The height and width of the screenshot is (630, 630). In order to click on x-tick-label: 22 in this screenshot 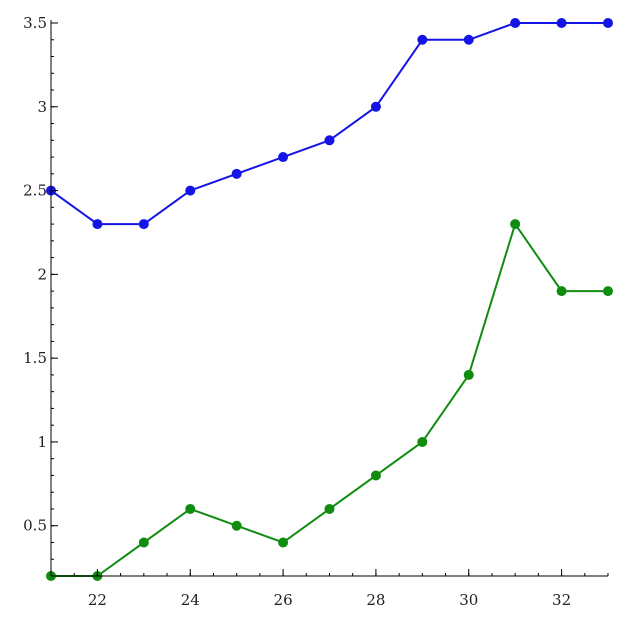, I will do `click(97, 600)`.